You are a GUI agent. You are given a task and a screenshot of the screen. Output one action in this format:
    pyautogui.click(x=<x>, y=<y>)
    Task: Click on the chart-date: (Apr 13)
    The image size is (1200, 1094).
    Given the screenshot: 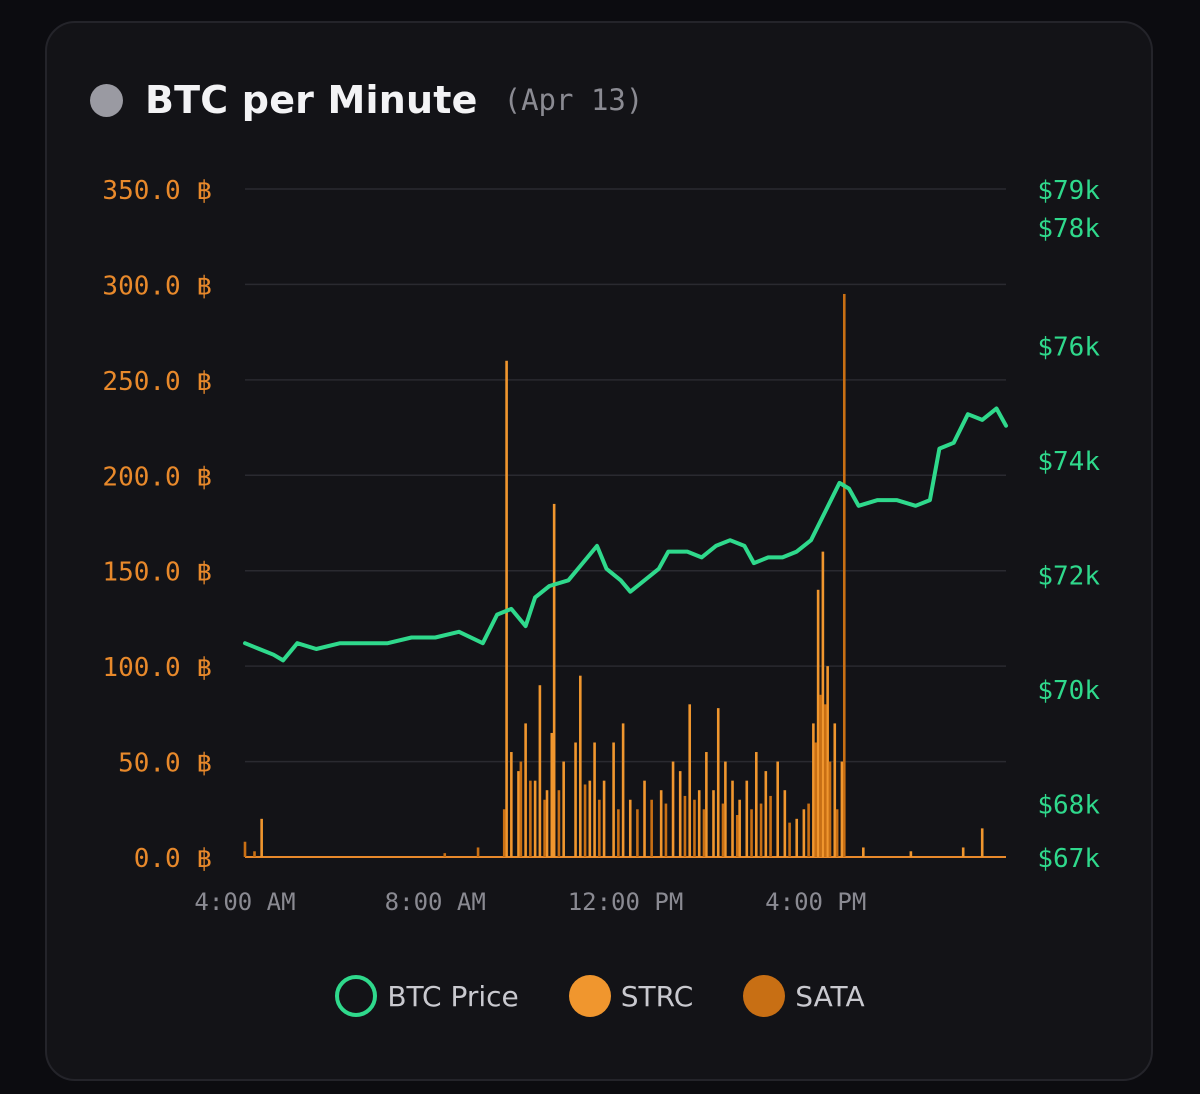 What is the action you would take?
    pyautogui.click(x=573, y=100)
    